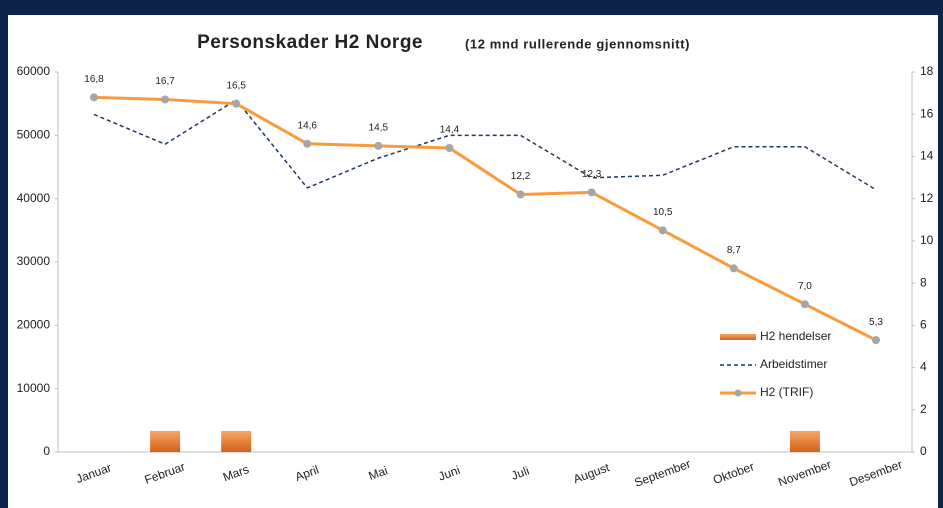 The width and height of the screenshot is (943, 508). Describe the element at coordinates (793, 364) in the screenshot. I see `legend-label: Arbeidstimer` at that location.